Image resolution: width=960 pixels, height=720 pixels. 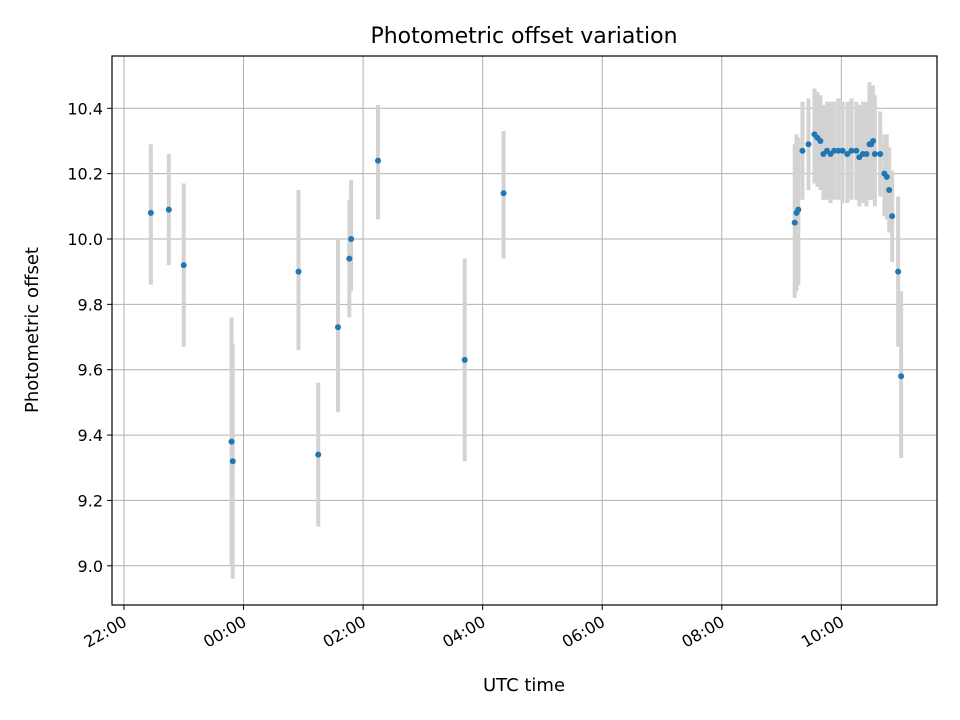 What do you see at coordinates (344, 632) in the screenshot?
I see `x-tick-label: 02:00` at bounding box center [344, 632].